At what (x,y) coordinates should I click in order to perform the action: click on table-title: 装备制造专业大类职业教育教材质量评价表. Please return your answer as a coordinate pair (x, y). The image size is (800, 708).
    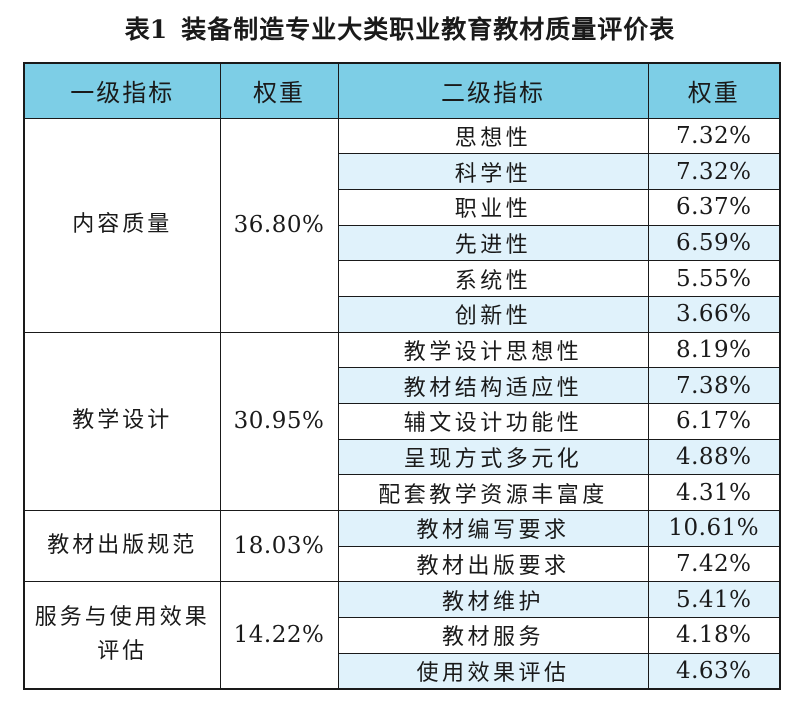
    Looking at the image, I should click on (428, 29).